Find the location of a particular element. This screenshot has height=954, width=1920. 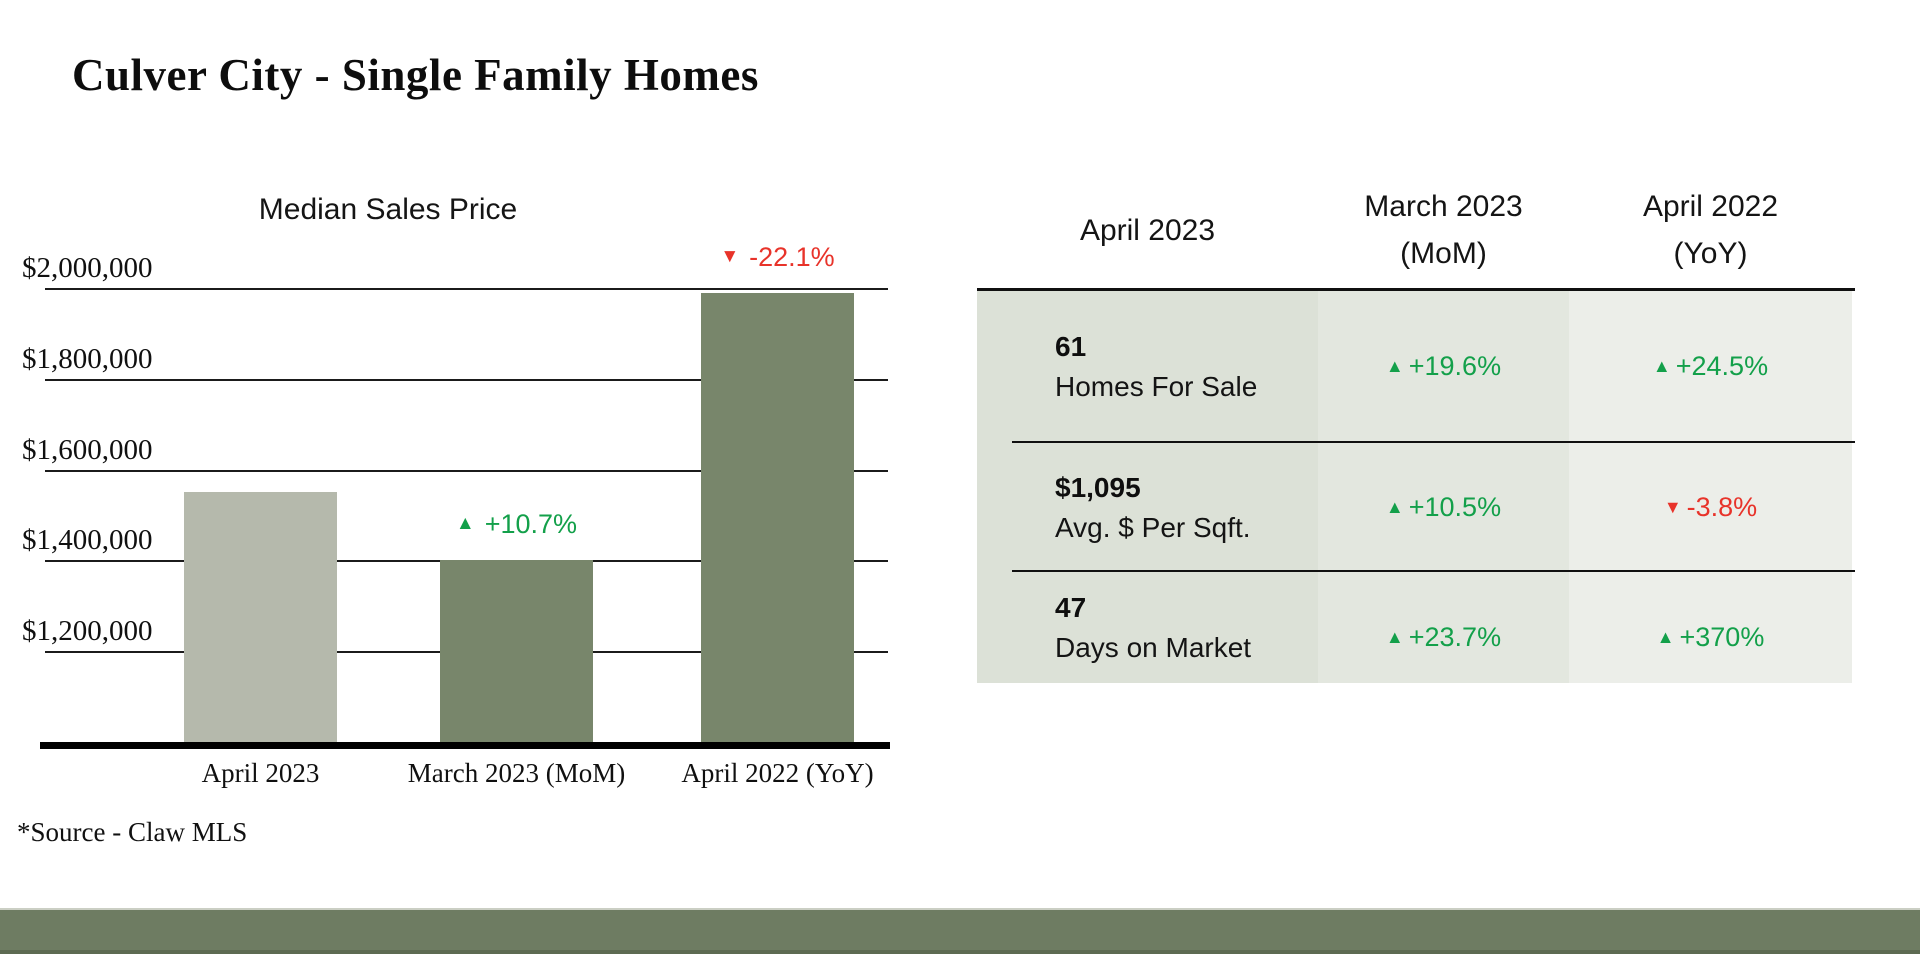

mom-change-cell: ▲ +23.7% is located at coordinates (1443, 627).